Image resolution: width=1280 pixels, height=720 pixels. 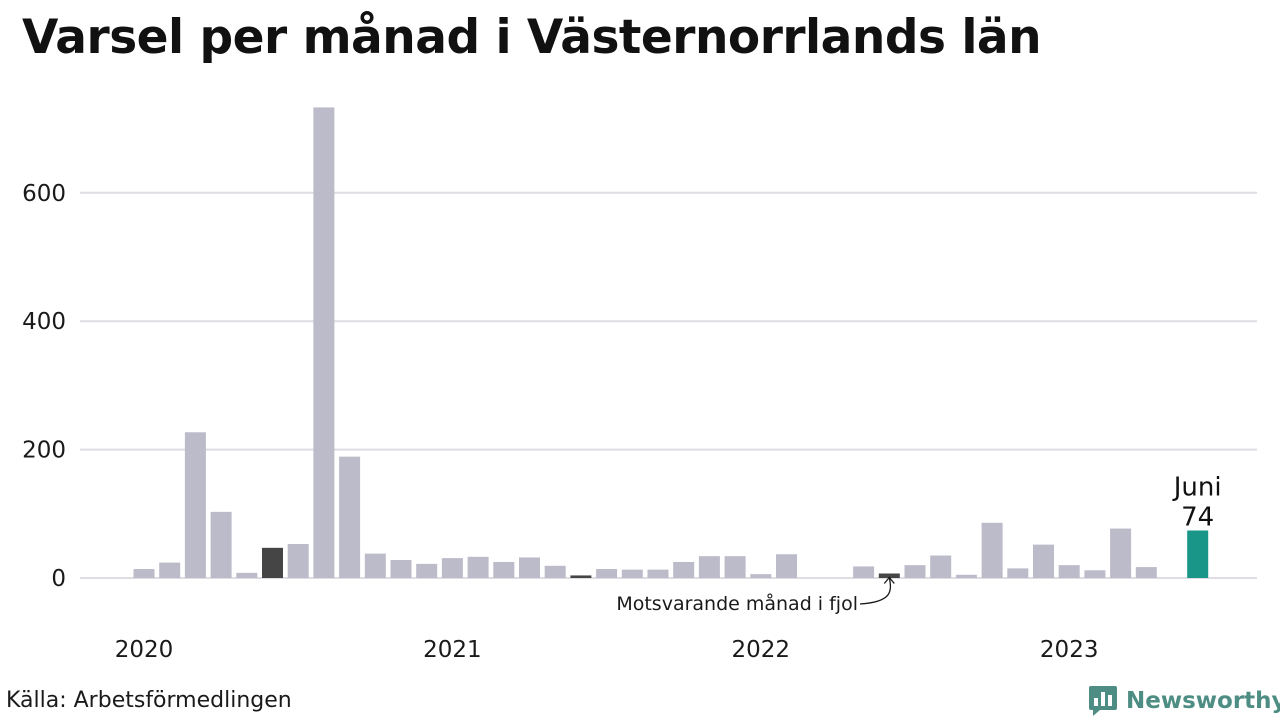 I want to click on brand-name: Newsworthy, so click(x=1203, y=701).